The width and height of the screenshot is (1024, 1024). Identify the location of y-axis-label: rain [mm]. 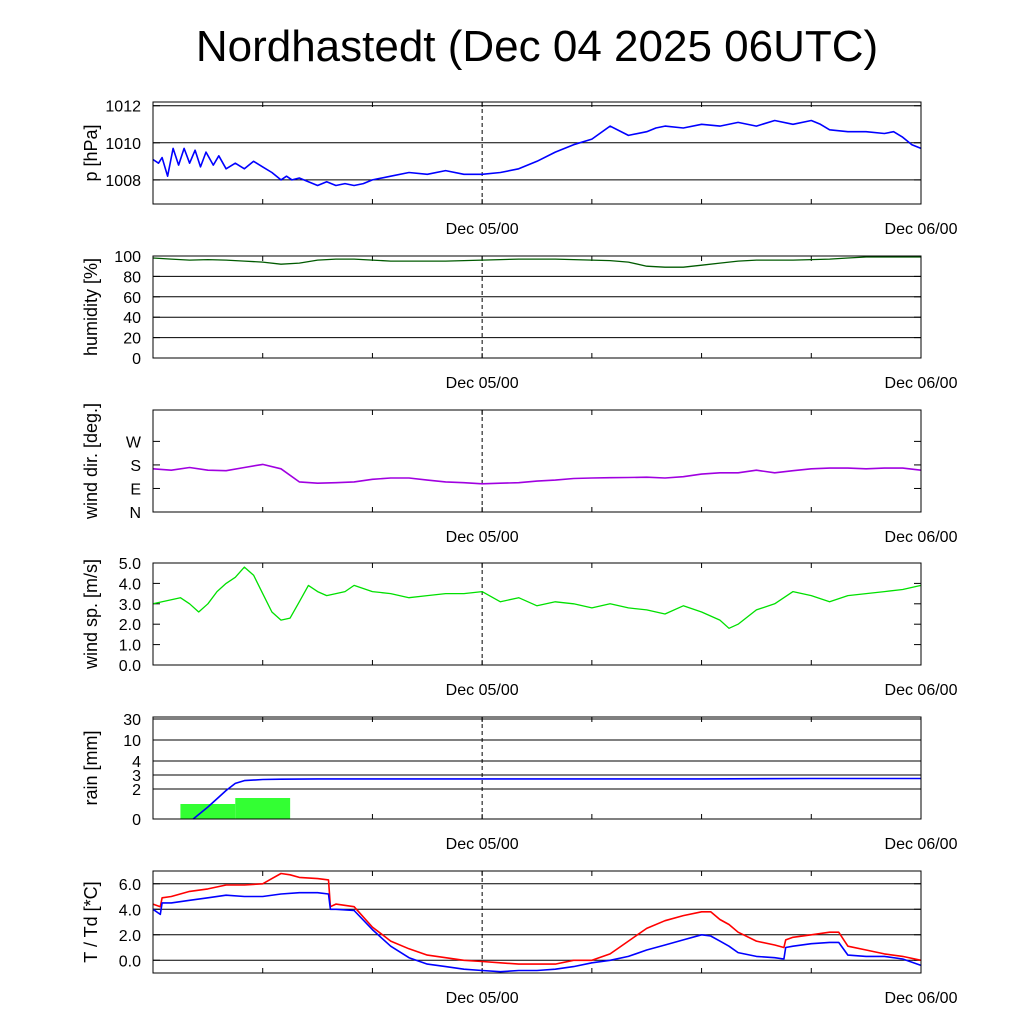
(91, 767).